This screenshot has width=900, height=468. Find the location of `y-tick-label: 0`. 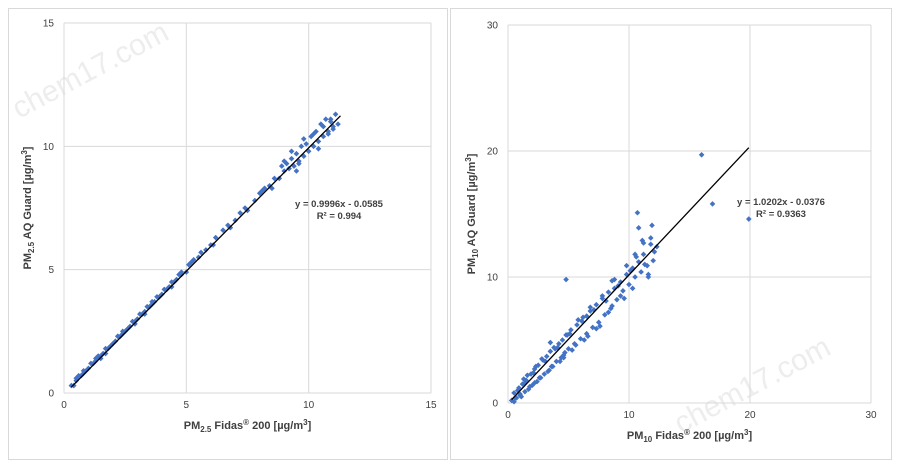

y-tick-label: 0 is located at coordinates (495, 404).